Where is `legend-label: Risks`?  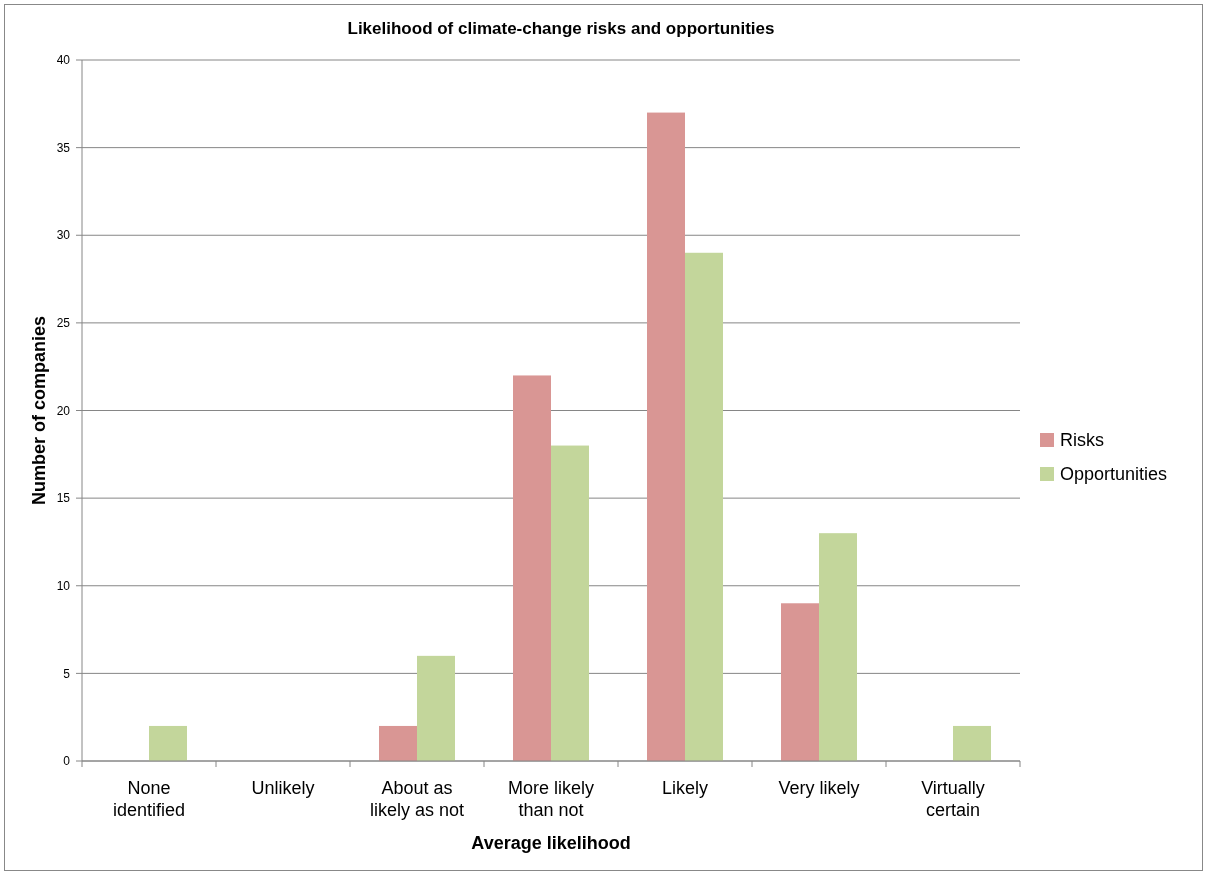 legend-label: Risks is located at coordinates (1082, 440).